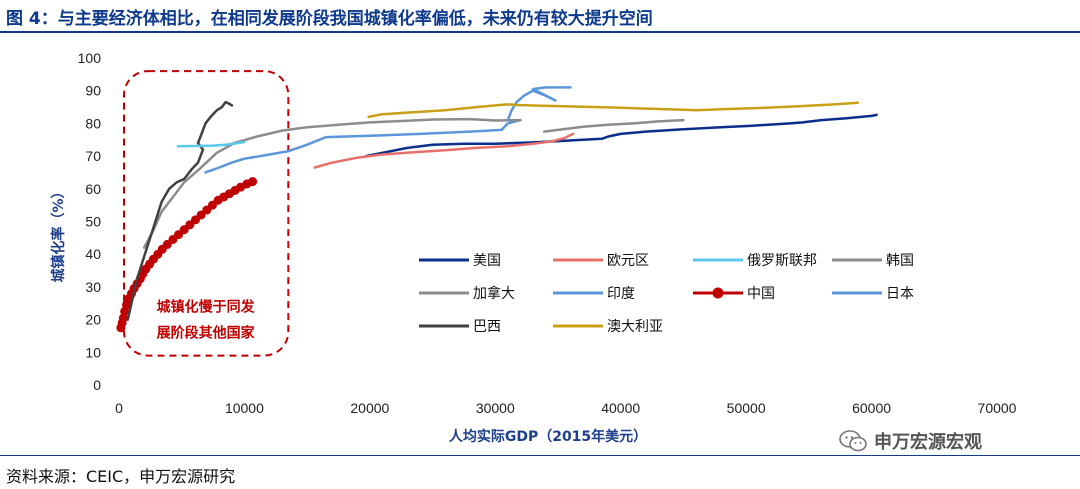 This screenshot has height=489, width=1080. I want to click on y-tick-label: 80, so click(93, 123).